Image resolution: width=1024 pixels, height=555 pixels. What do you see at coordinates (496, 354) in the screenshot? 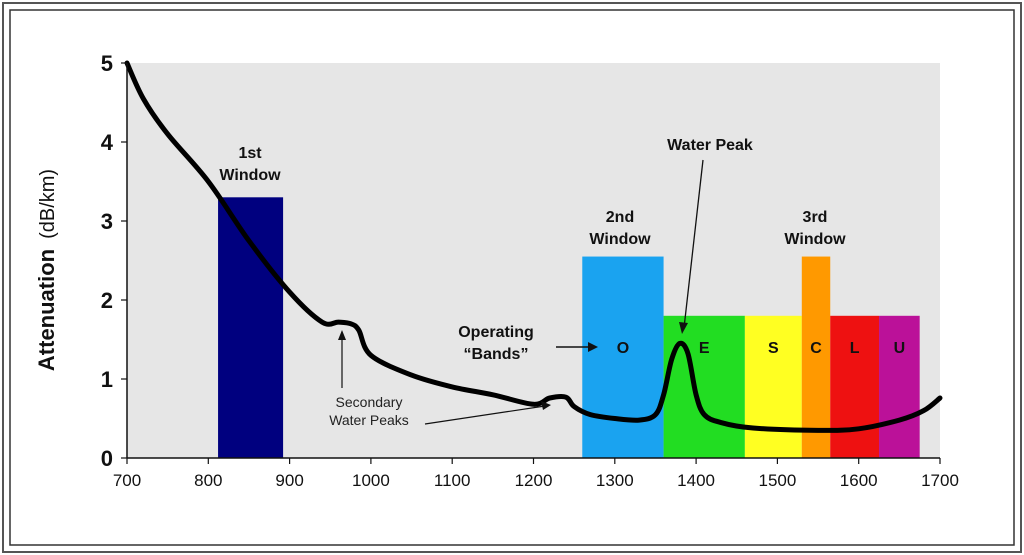
I see `operating-bands-label-line2: “Bands”` at bounding box center [496, 354].